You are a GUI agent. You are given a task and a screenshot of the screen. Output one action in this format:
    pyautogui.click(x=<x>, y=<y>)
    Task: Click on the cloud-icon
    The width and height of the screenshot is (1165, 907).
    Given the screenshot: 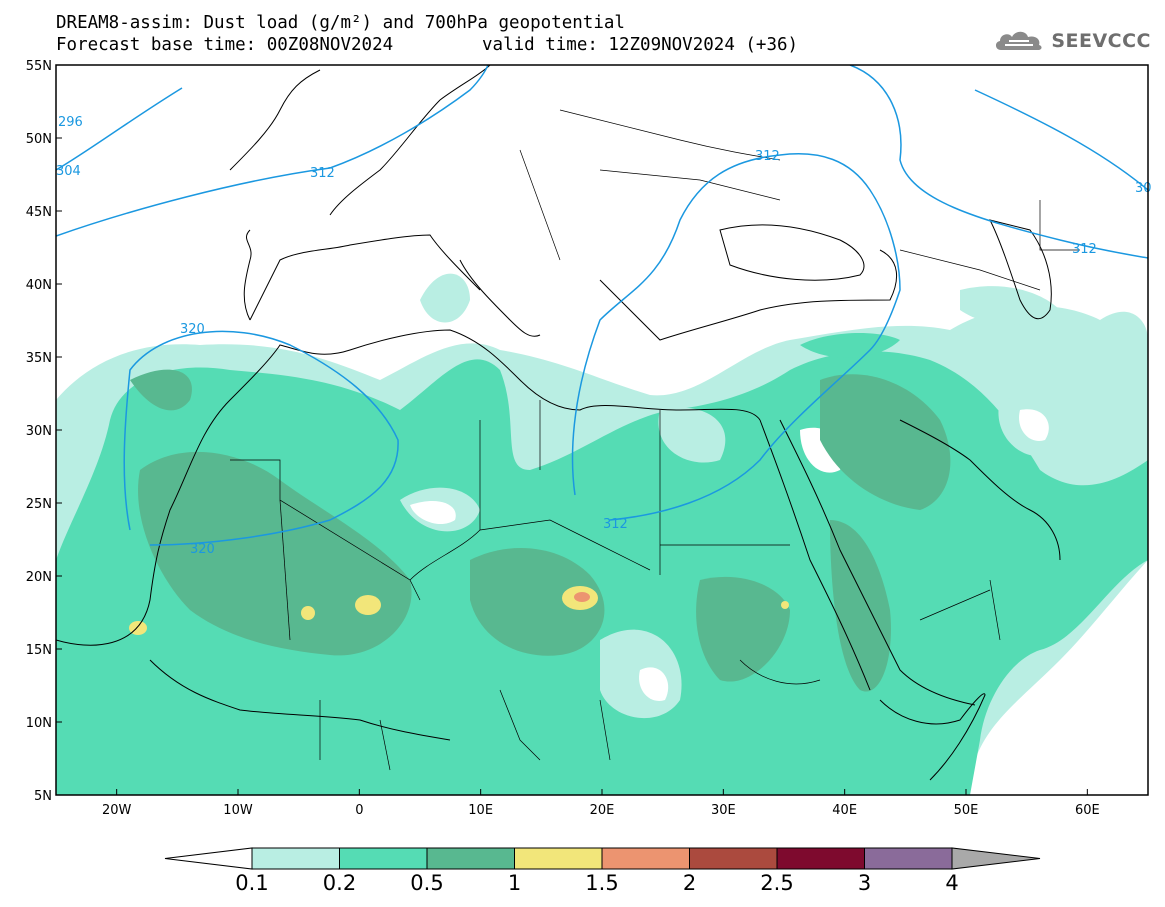 What is the action you would take?
    pyautogui.click(x=1019, y=40)
    